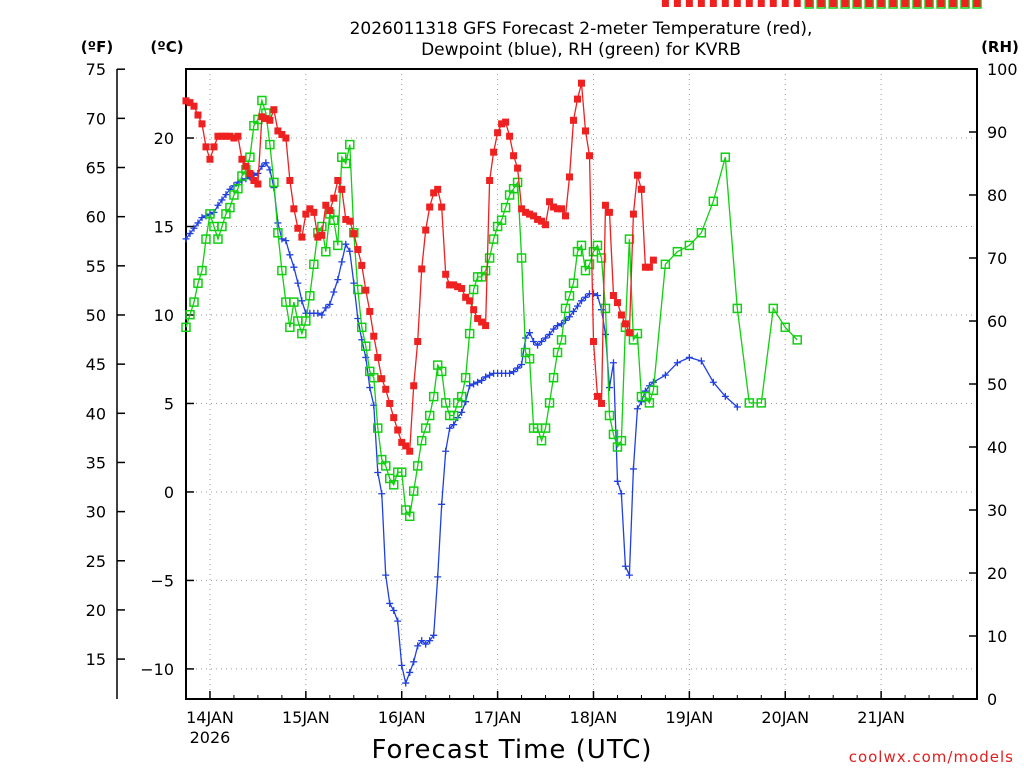 The height and width of the screenshot is (768, 1024). Describe the element at coordinates (164, 315) in the screenshot. I see `celsius-tick-label: 10` at that location.